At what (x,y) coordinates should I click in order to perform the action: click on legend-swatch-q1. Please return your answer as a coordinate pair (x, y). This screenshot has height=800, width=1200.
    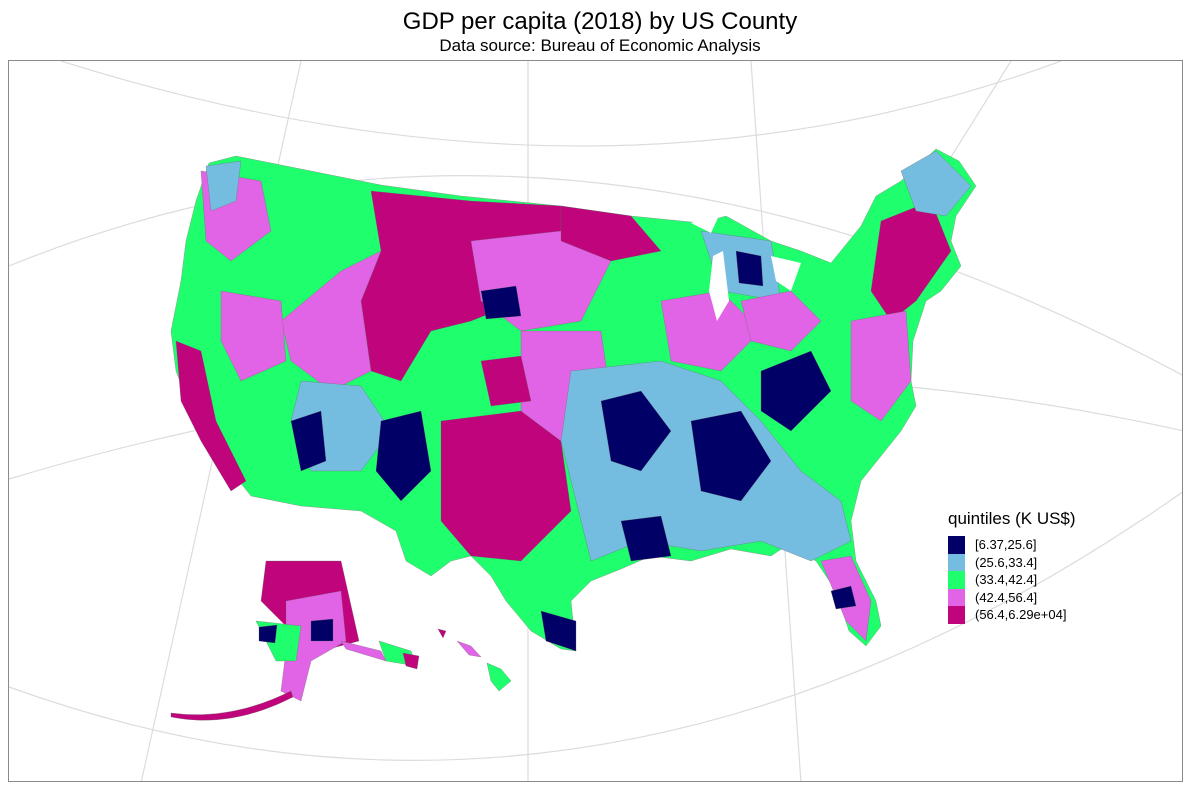
    Looking at the image, I should click on (956, 545).